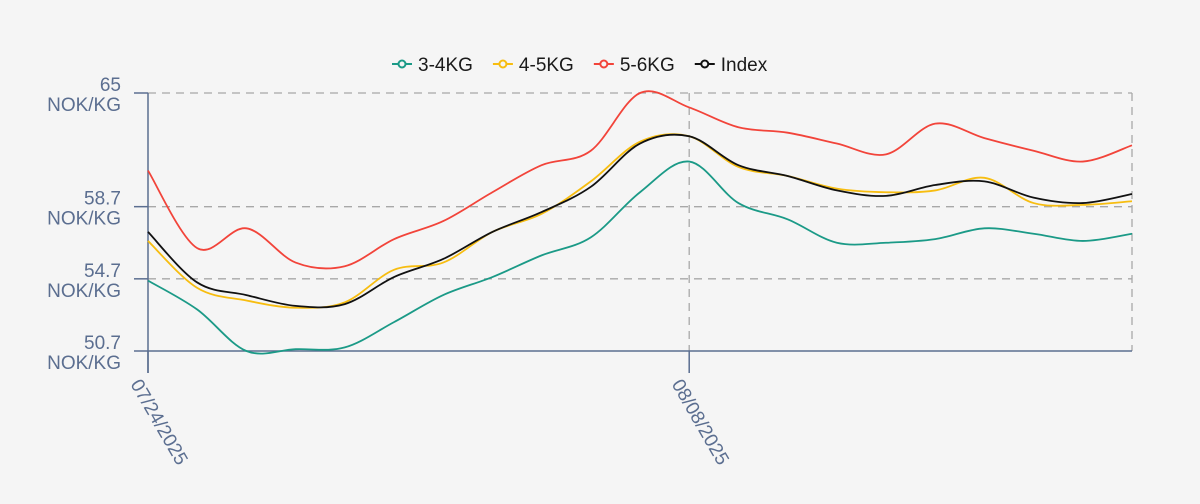 The height and width of the screenshot is (504, 1200). What do you see at coordinates (159, 422) in the screenshot?
I see `x-tick-label: 07/24/2025` at bounding box center [159, 422].